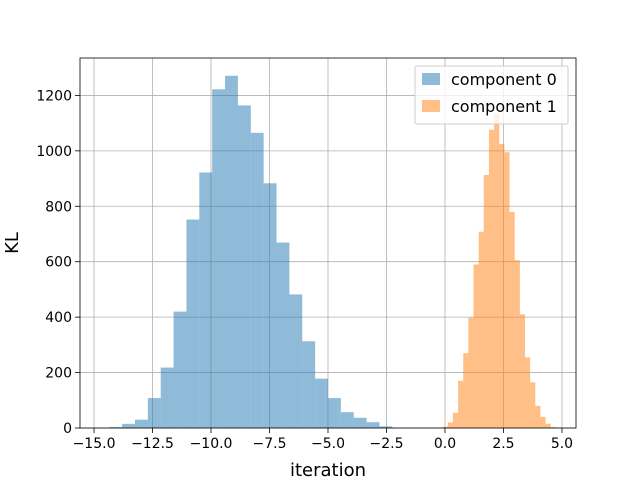 This screenshot has height=480, width=640. I want to click on x-tick-label: 5.0, so click(562, 444).